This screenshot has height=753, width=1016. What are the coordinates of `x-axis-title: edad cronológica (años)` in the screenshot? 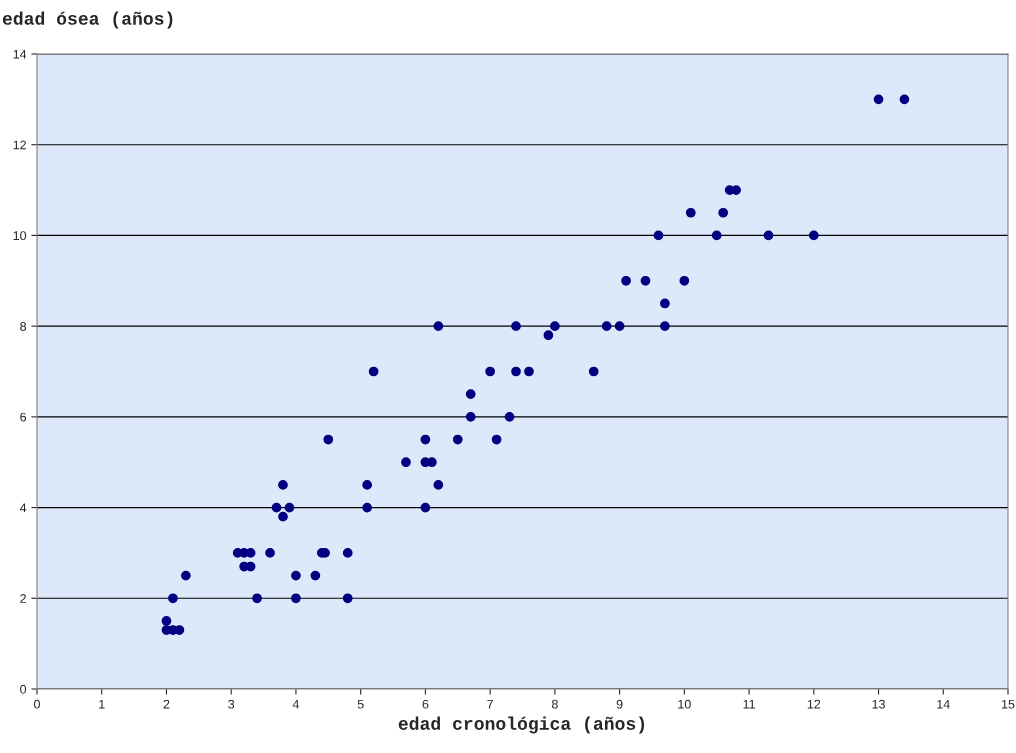 It's located at (521, 725).